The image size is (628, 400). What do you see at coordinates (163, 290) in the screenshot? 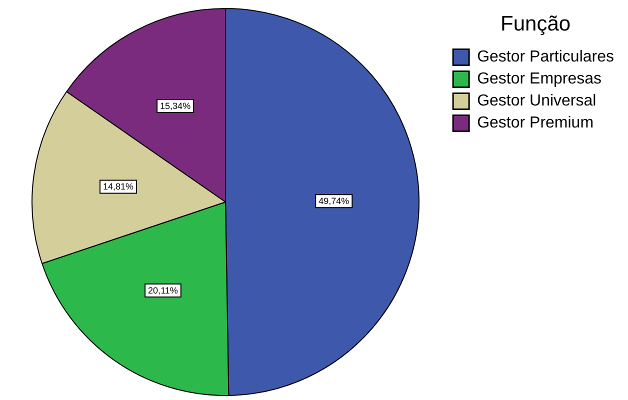
I see `data-label: 20,11%` at bounding box center [163, 290].